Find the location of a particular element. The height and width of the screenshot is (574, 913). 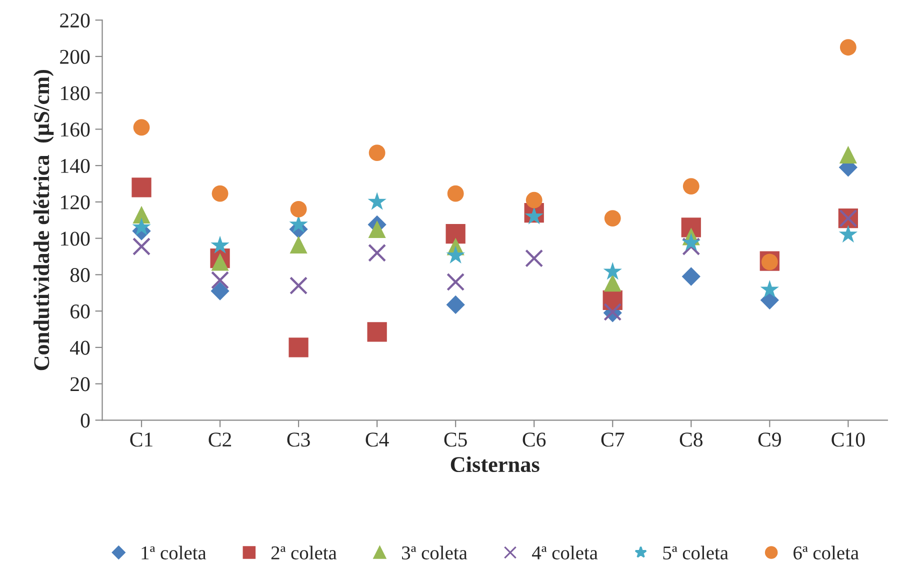

y-tick-label: 20 is located at coordinates (80, 384).